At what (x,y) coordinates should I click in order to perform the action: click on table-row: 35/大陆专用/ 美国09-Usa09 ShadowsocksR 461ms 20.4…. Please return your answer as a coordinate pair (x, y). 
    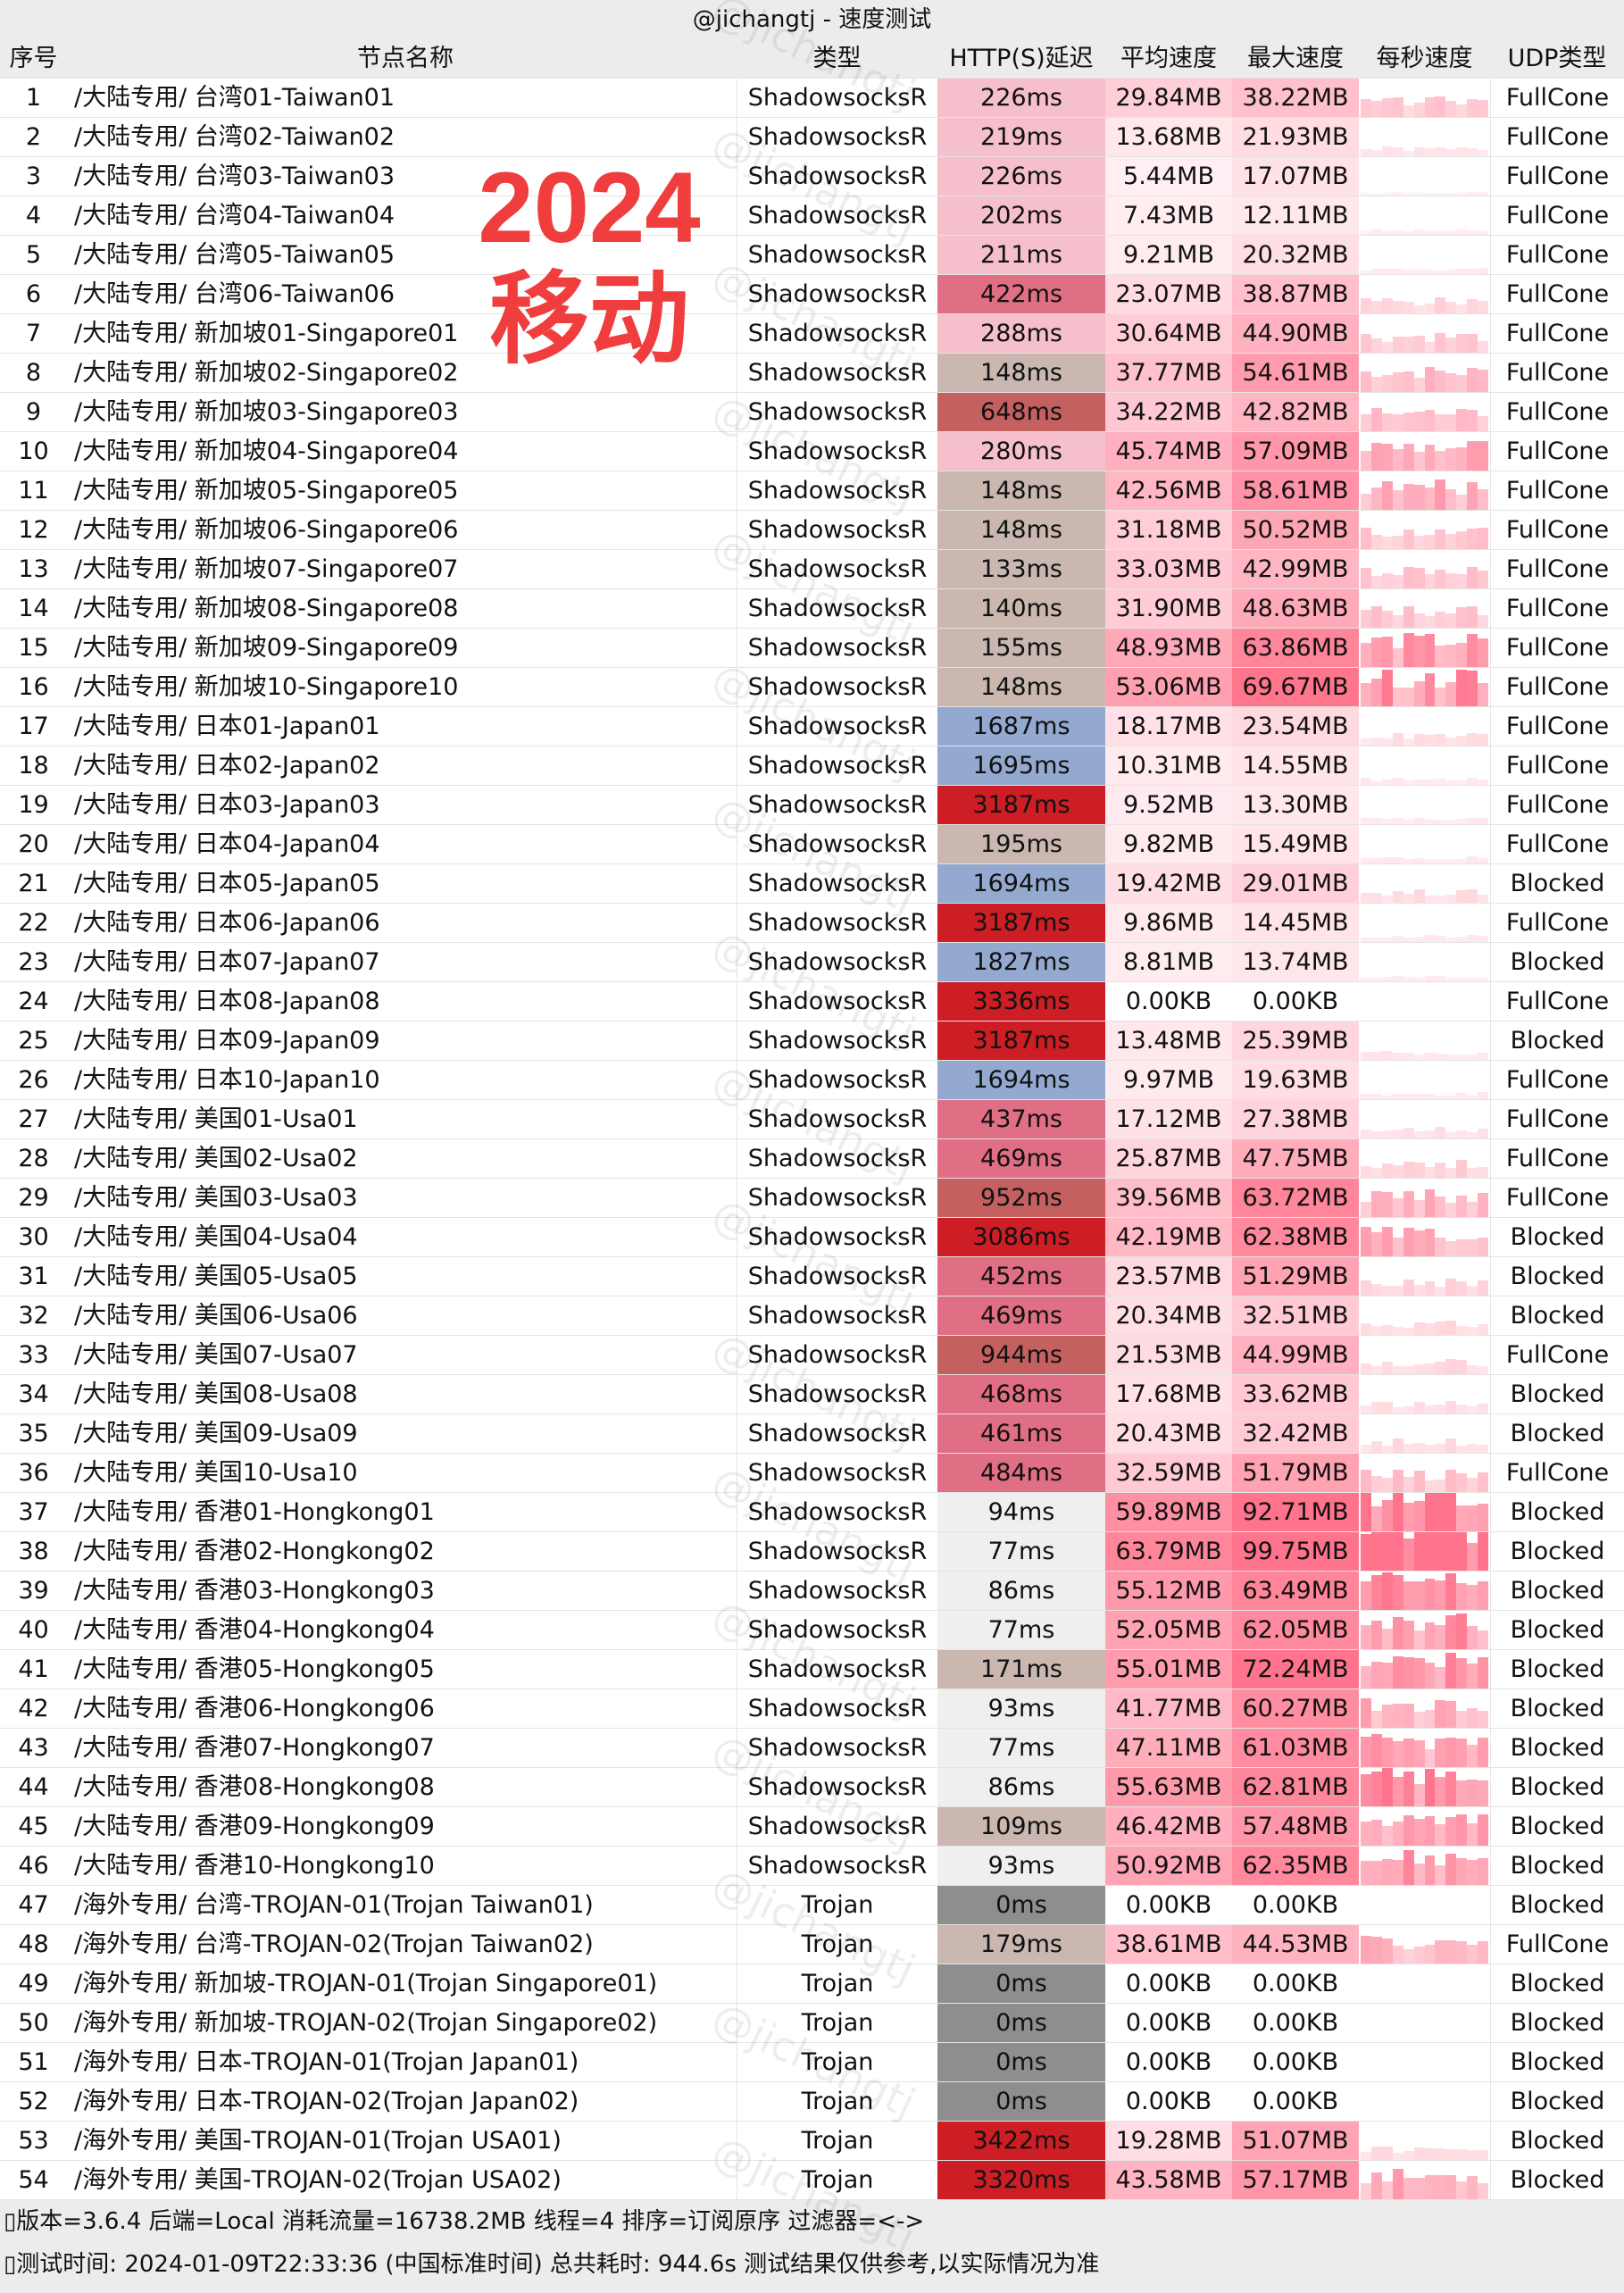
    Looking at the image, I should click on (812, 1434).